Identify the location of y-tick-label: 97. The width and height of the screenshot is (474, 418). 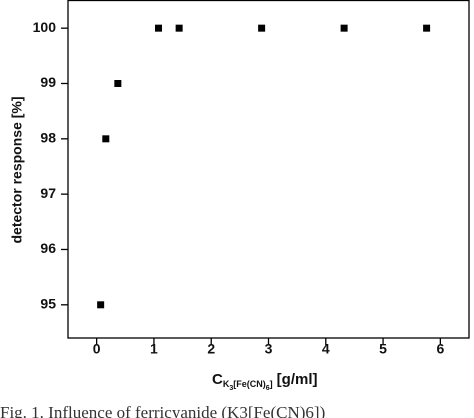
(48, 193).